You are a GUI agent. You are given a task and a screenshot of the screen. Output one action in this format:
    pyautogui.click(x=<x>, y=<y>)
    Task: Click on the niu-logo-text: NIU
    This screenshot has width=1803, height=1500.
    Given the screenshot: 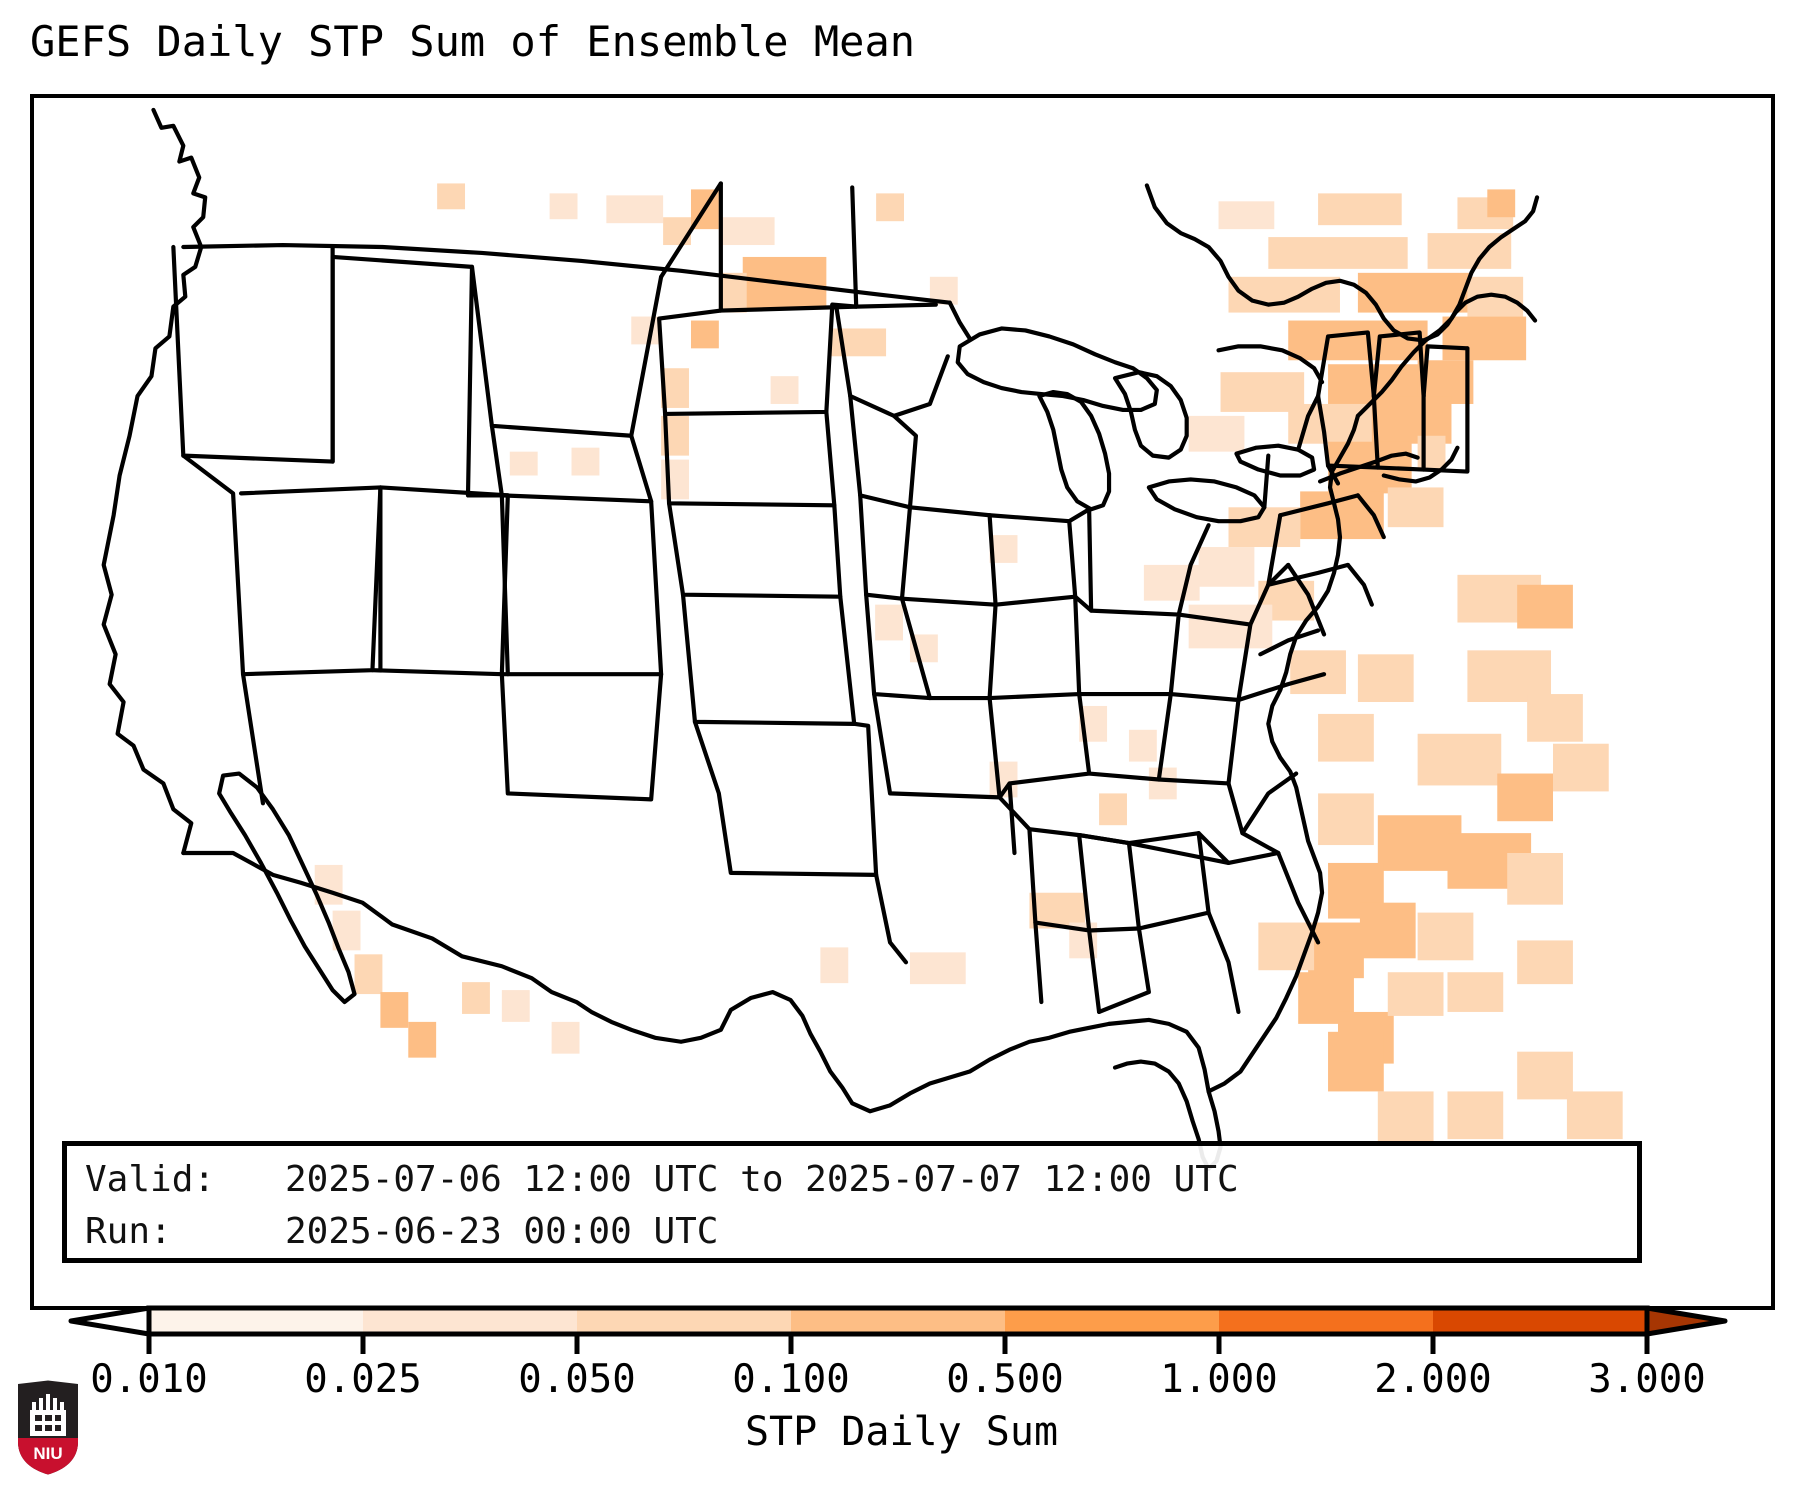 What is the action you would take?
    pyautogui.click(x=47, y=1453)
    